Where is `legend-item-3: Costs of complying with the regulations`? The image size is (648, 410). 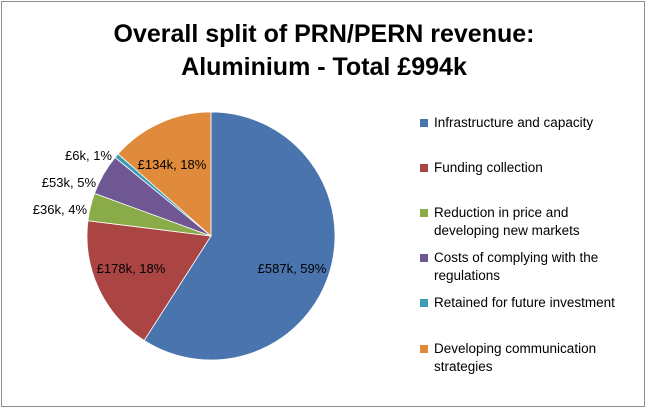 legend-item-3: Costs of complying with the regulations is located at coordinates (530, 267).